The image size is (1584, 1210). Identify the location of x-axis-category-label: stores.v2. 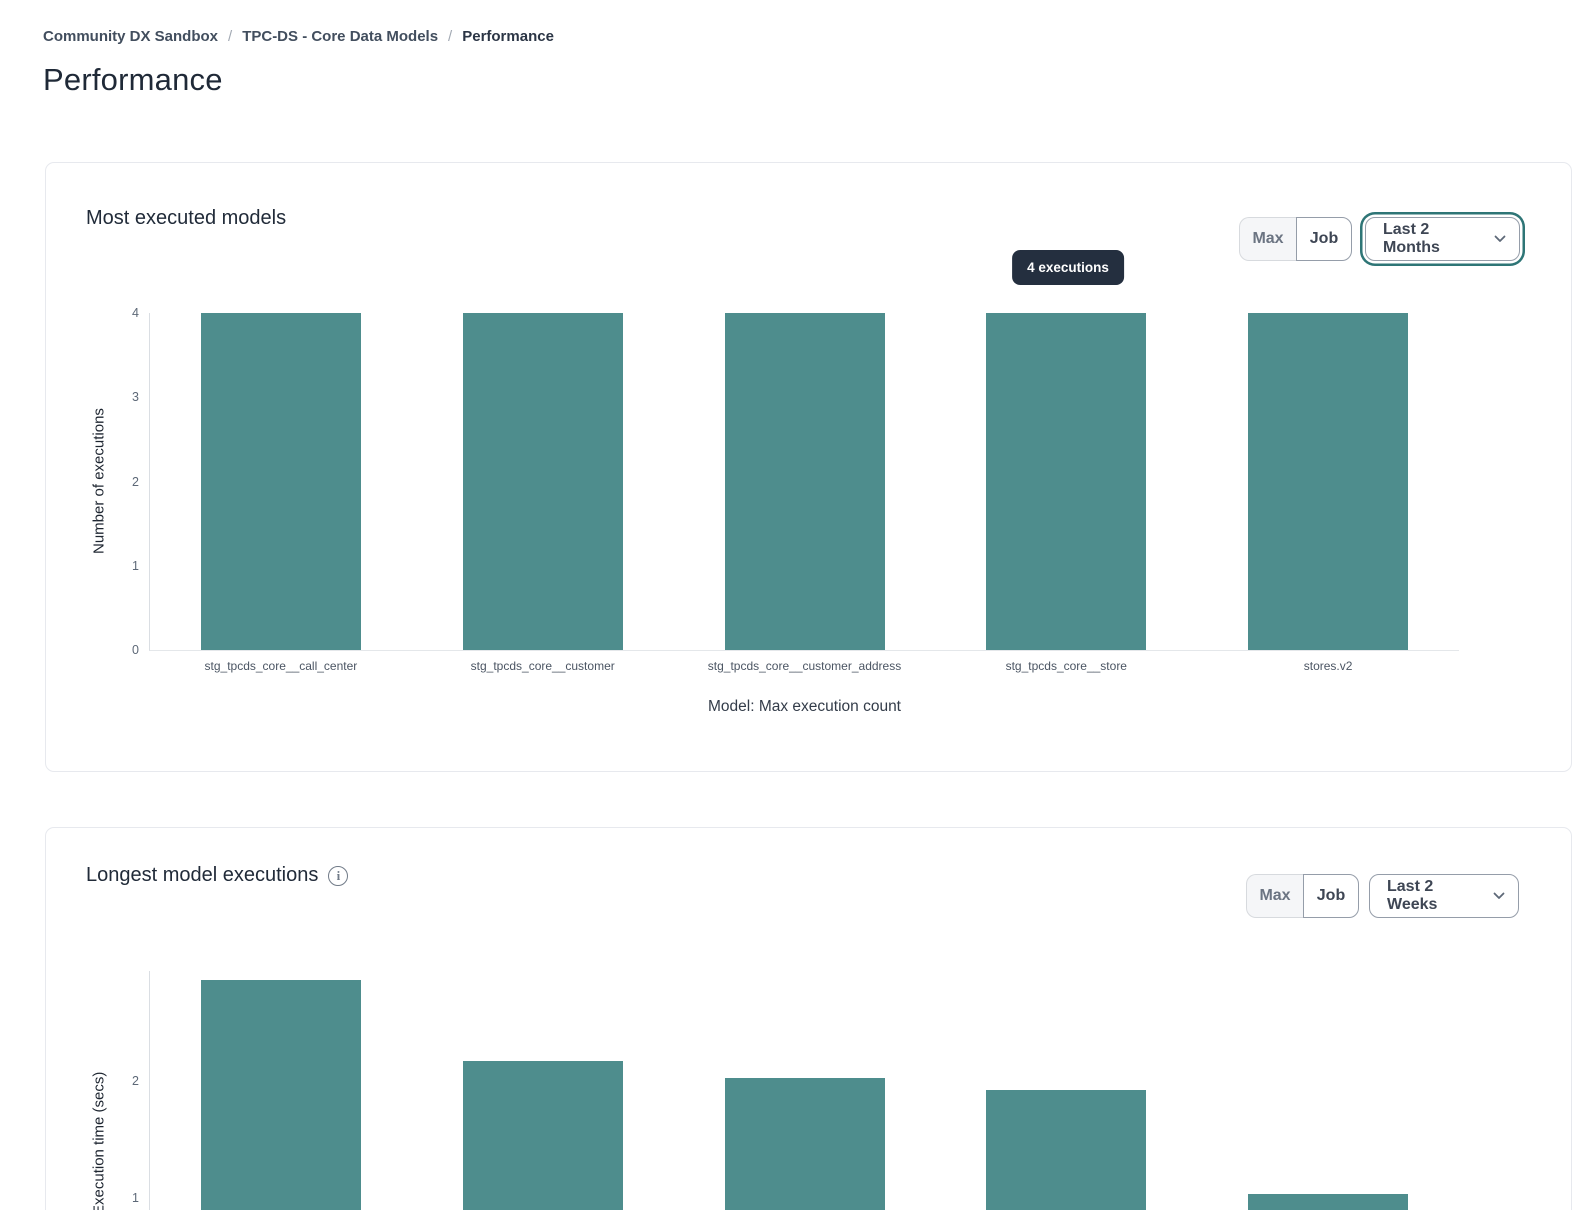
(1328, 666).